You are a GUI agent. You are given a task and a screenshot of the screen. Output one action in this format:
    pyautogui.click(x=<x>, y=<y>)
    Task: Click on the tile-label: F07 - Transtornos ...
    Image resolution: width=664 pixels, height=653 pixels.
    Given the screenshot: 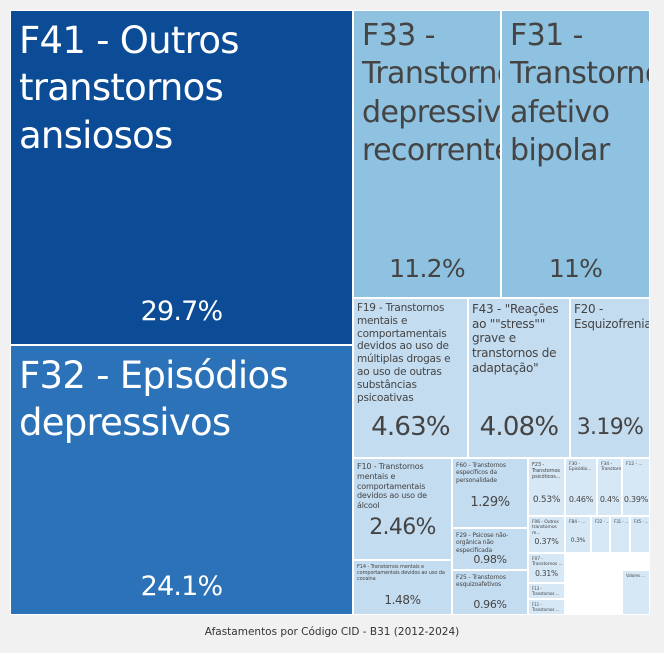 What is the action you would take?
    pyautogui.click(x=547, y=562)
    